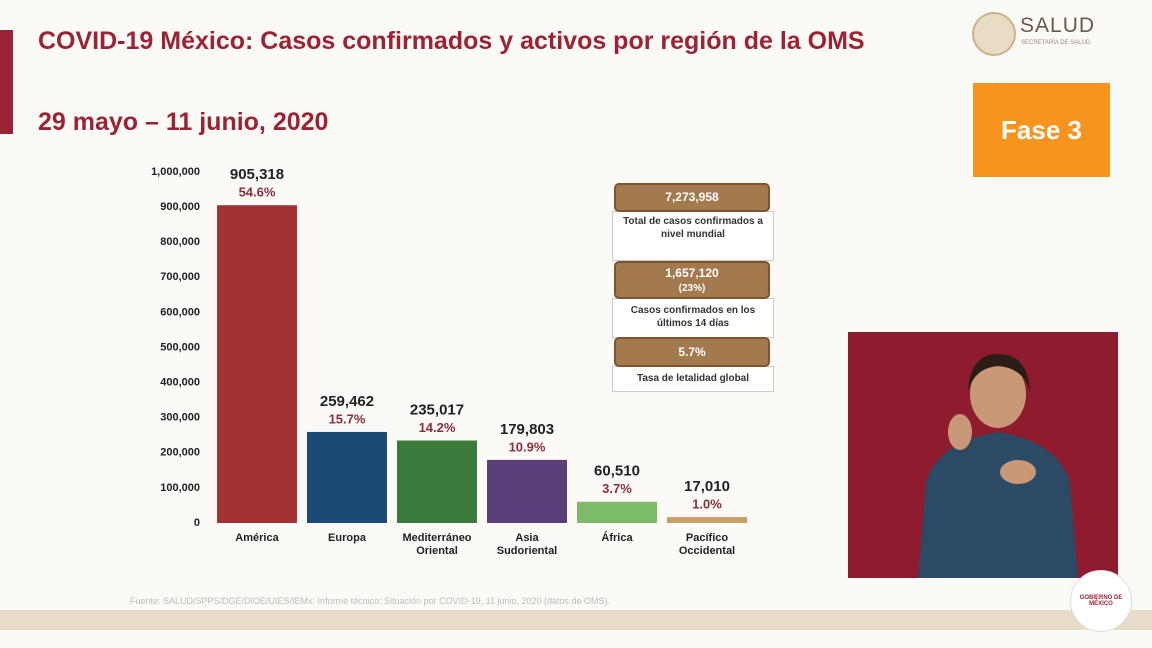 The width and height of the screenshot is (1152, 648). I want to click on y-tick-label: 800,000, so click(180, 242).